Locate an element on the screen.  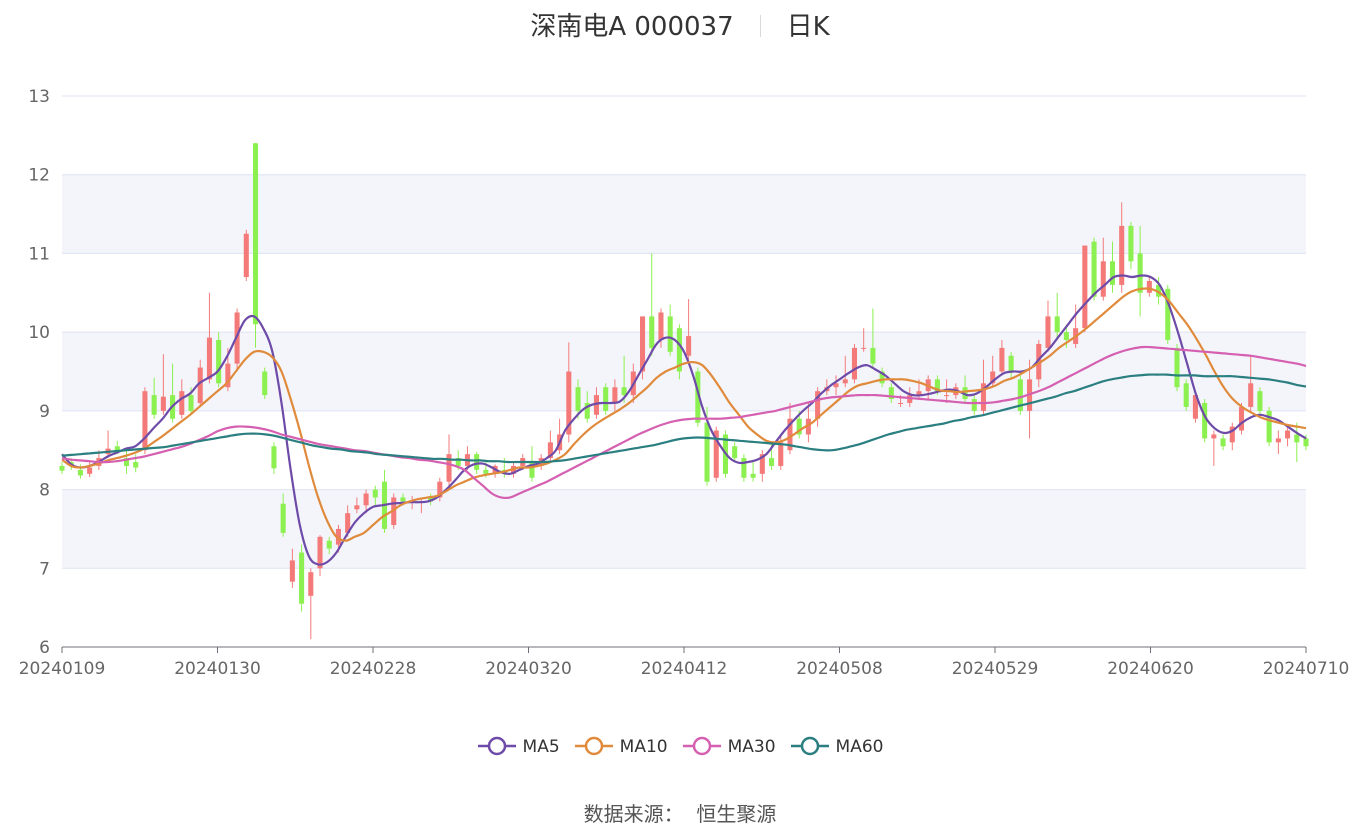
source-label: 数据来源： is located at coordinates (633, 814).